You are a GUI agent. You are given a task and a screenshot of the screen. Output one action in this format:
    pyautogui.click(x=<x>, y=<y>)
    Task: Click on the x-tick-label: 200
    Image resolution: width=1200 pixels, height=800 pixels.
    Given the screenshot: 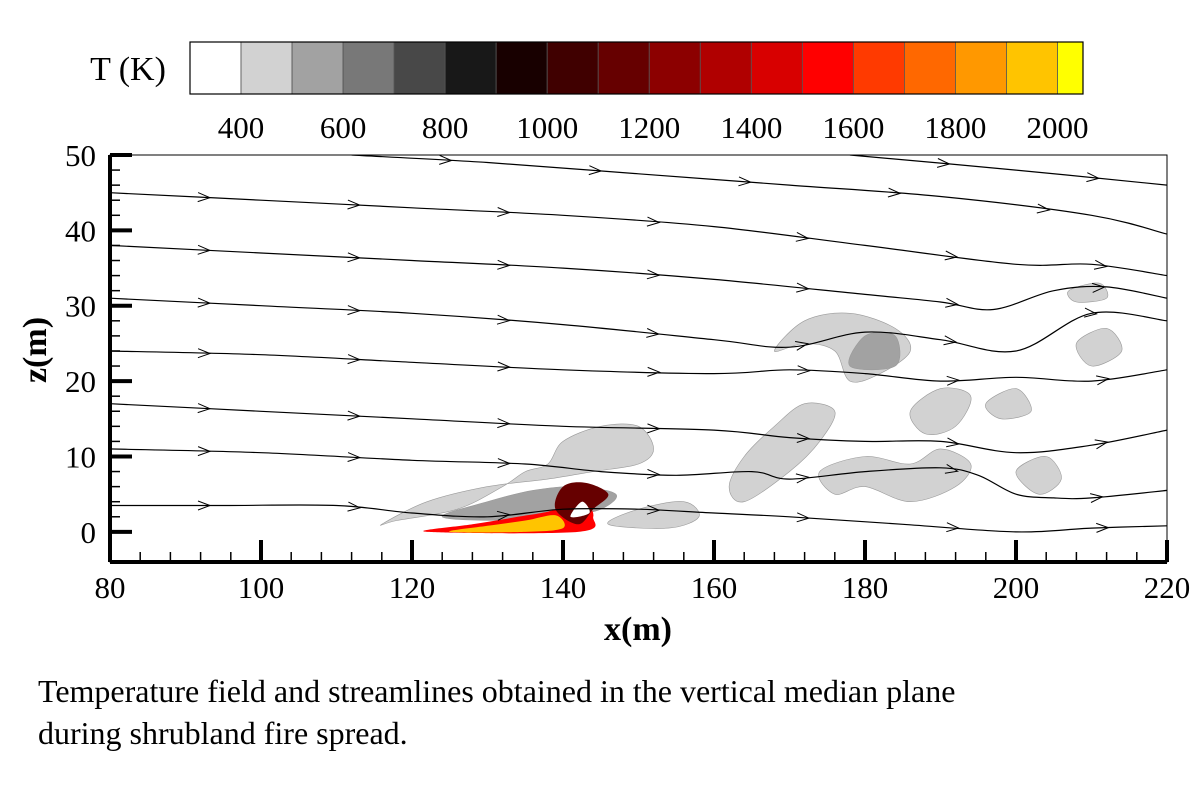 What is the action you would take?
    pyautogui.click(x=1016, y=587)
    